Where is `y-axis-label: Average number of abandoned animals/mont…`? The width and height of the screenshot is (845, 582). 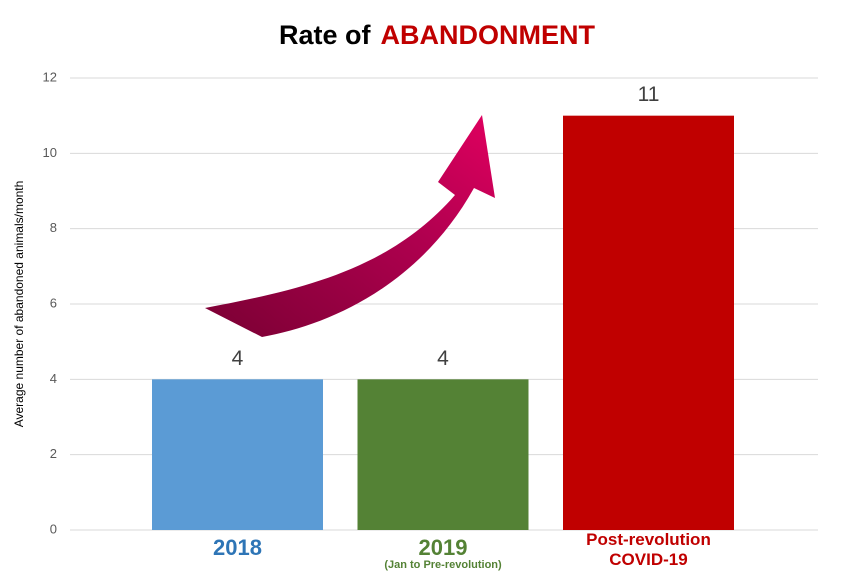 y-axis-label: Average number of abandoned animals/mont… is located at coordinates (19, 304).